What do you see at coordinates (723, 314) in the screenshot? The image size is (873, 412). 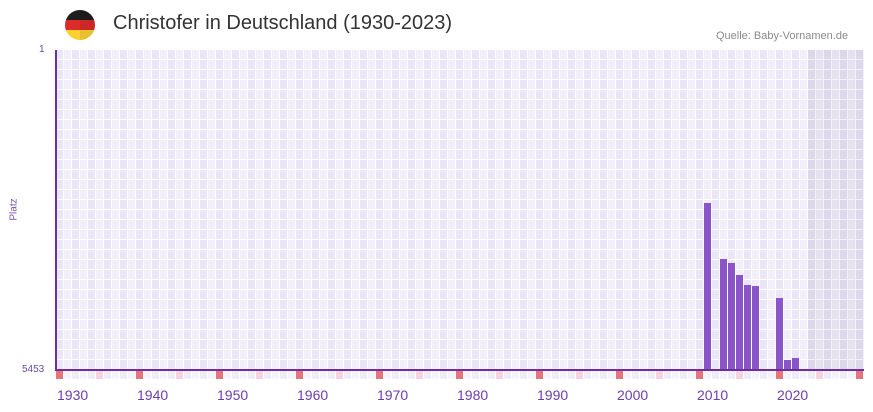 I see `bar-2013` at bounding box center [723, 314].